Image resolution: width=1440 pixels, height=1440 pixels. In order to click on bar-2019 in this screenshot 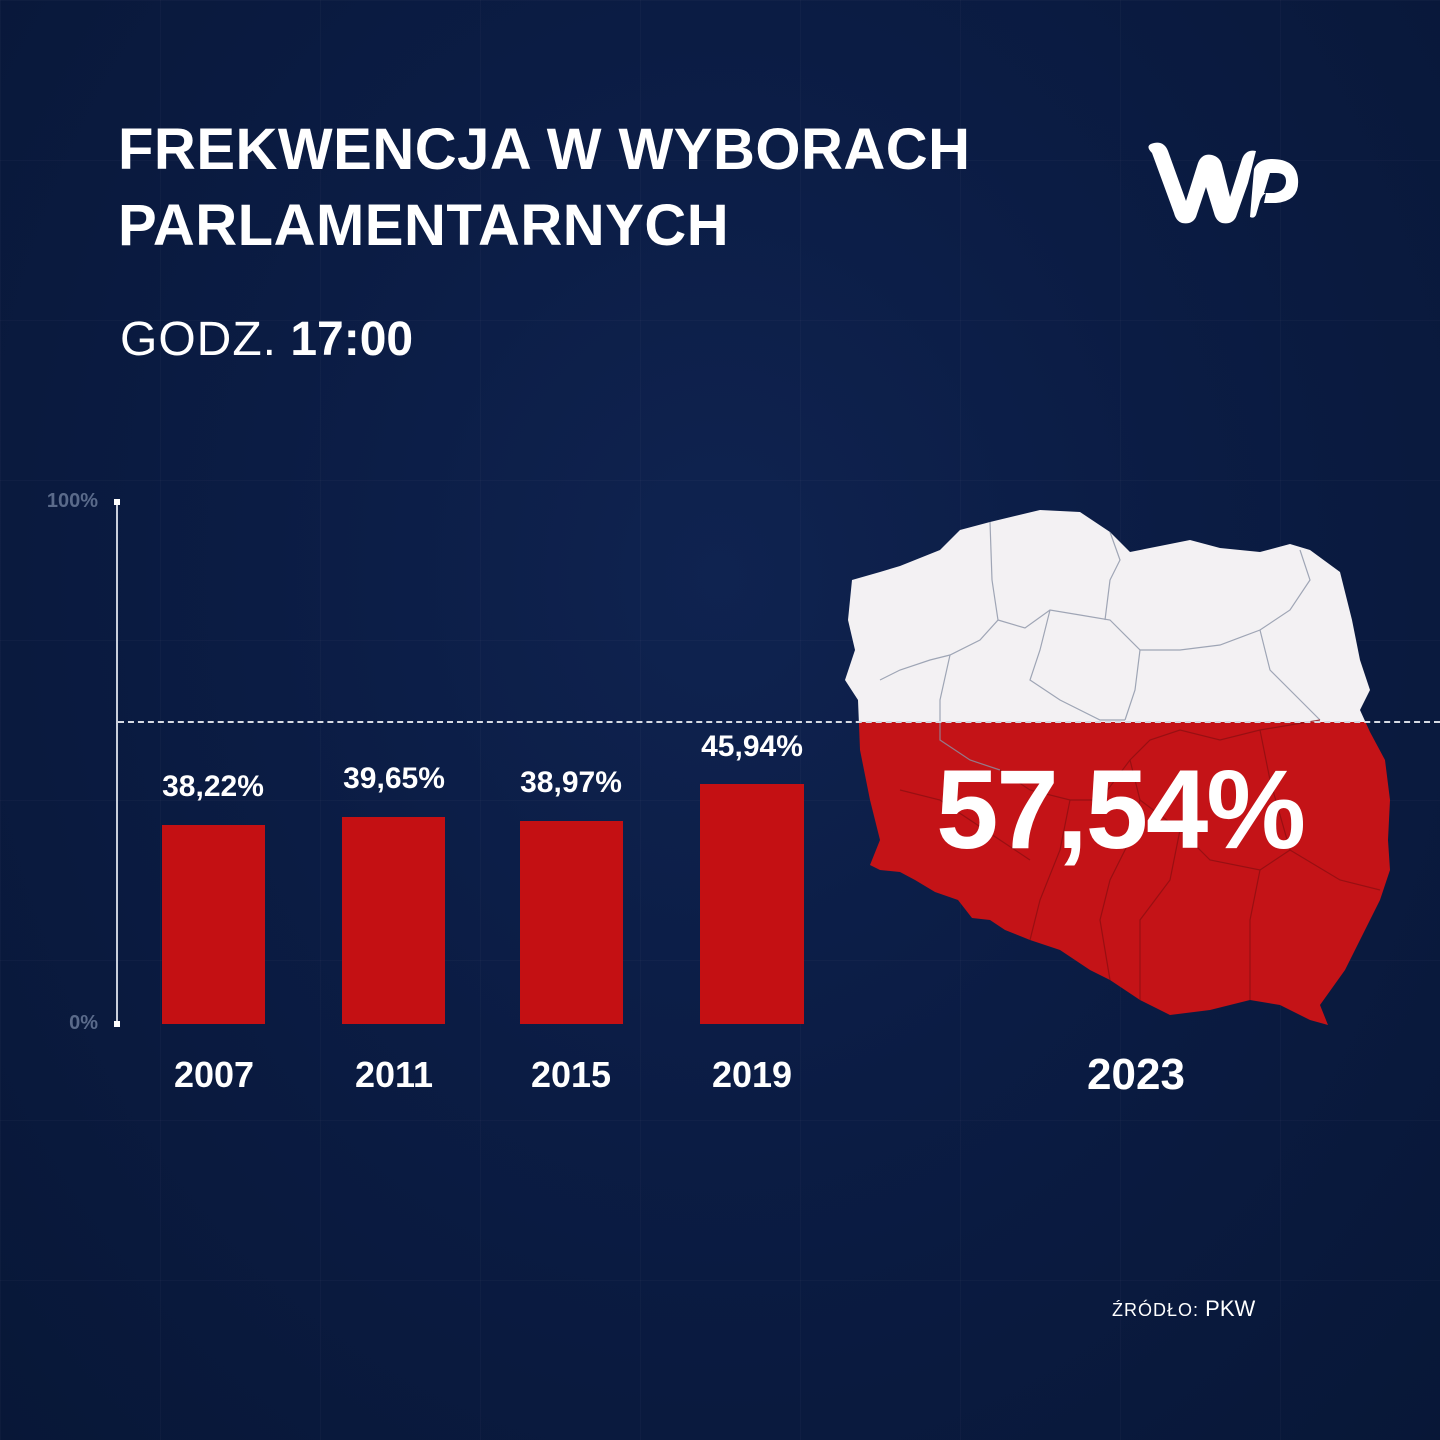, I will do `click(752, 904)`.